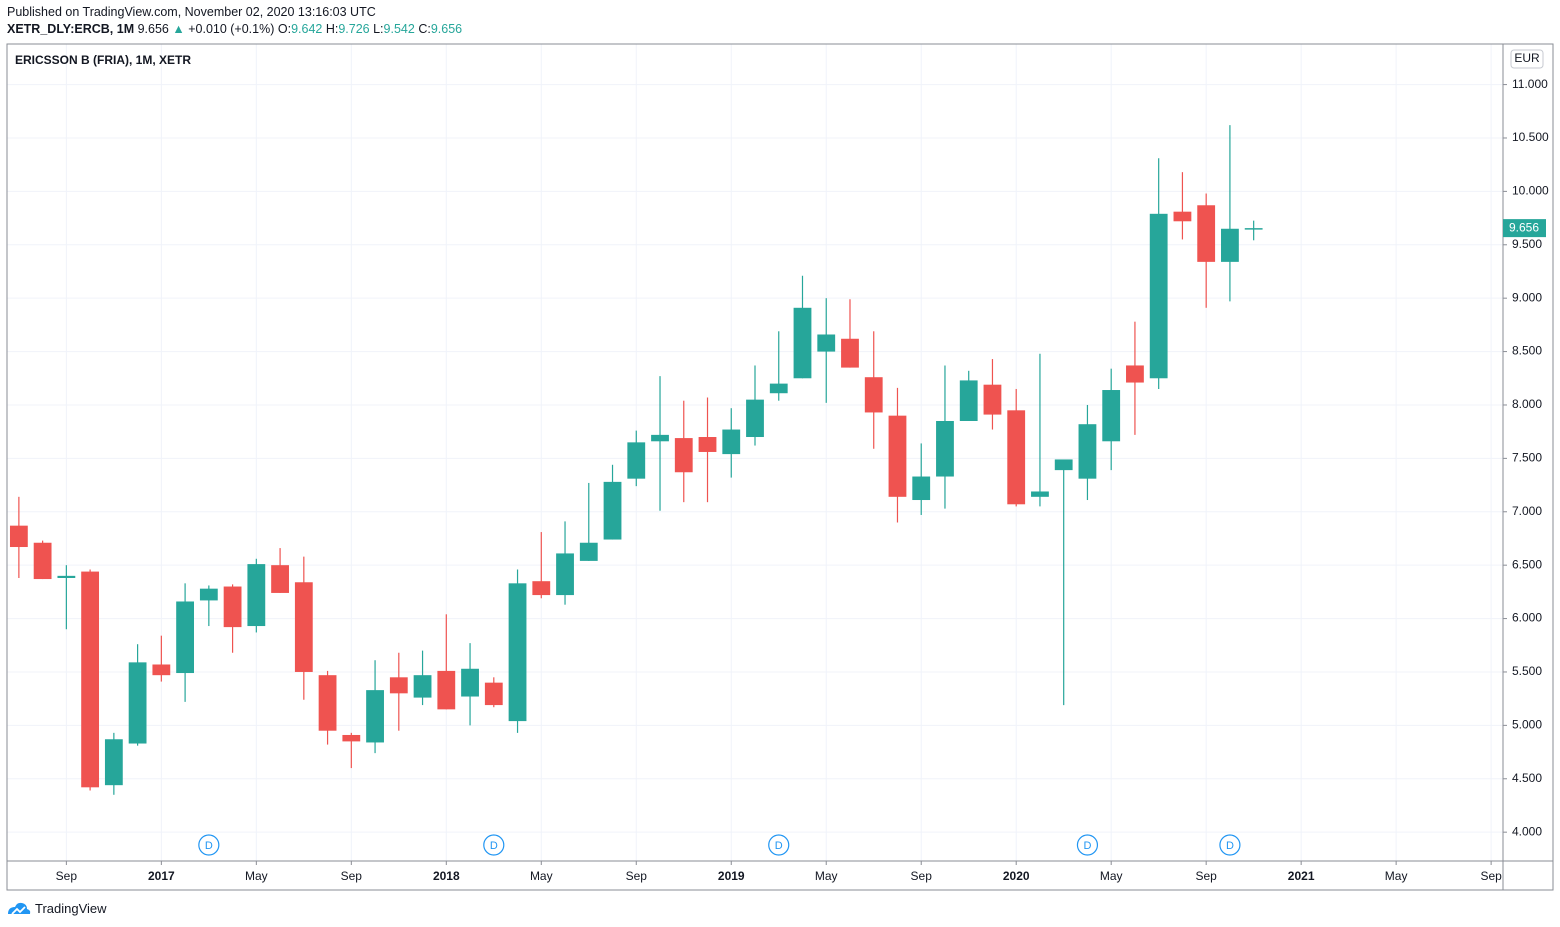 The image size is (1560, 927). I want to click on x-tick-label: 2017, so click(161, 876).